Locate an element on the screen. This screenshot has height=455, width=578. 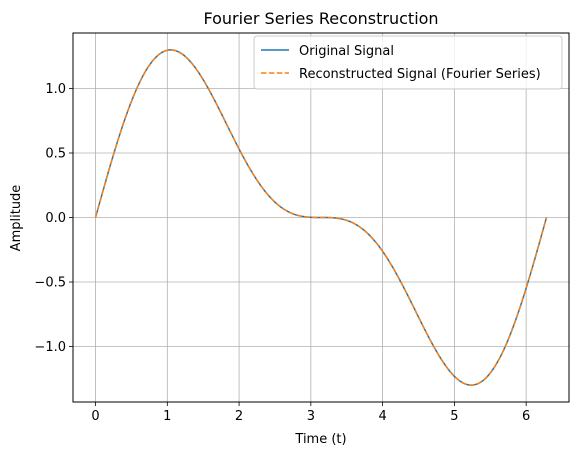
y-tick-label: −1.0 is located at coordinates (50, 347).